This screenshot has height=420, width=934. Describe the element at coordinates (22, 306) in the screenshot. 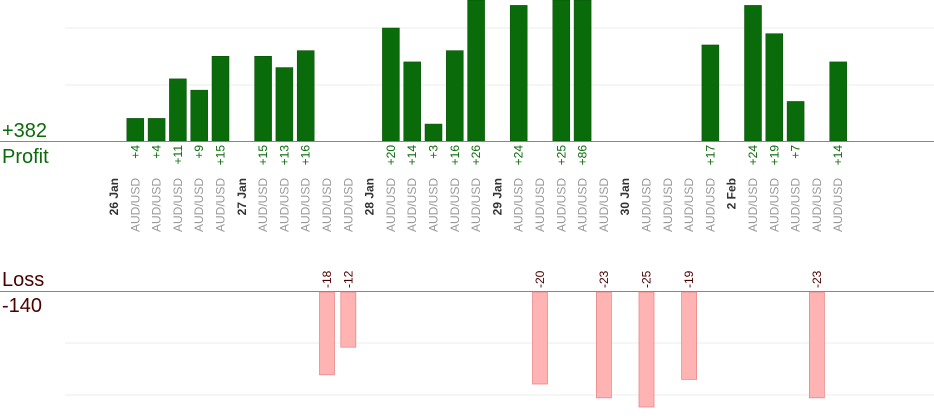

I see `loss-total-label: -140` at that location.